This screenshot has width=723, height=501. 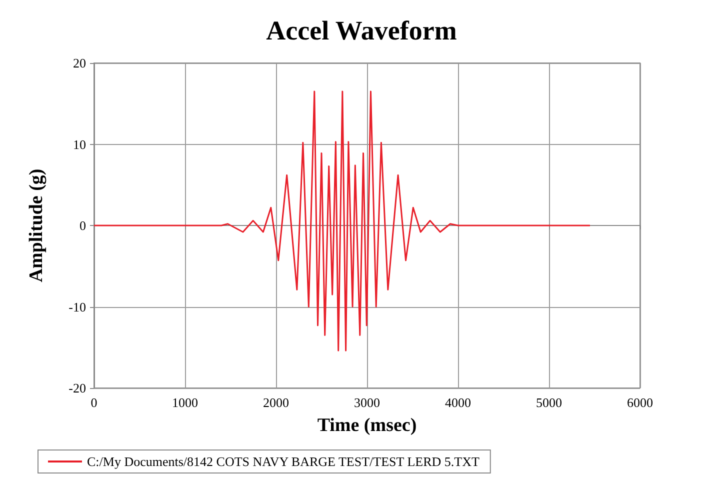 What do you see at coordinates (77, 306) in the screenshot?
I see `y-tick-label: -10` at bounding box center [77, 306].